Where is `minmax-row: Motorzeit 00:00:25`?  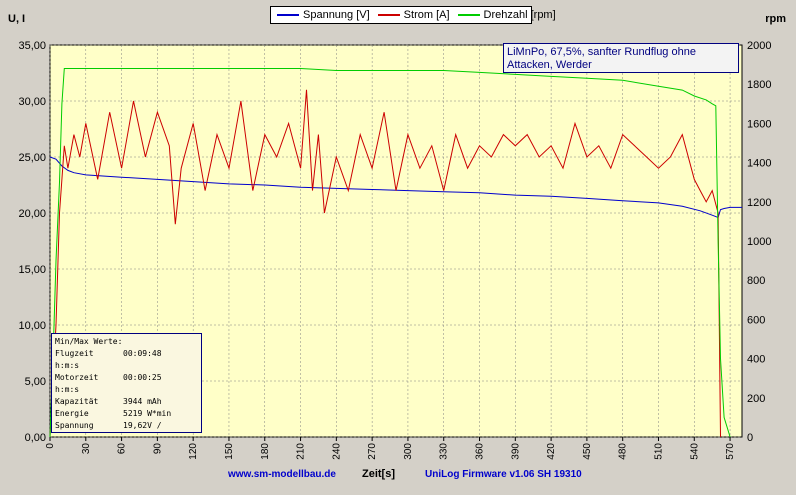 minmax-row: Motorzeit 00:00:25 is located at coordinates (126, 378).